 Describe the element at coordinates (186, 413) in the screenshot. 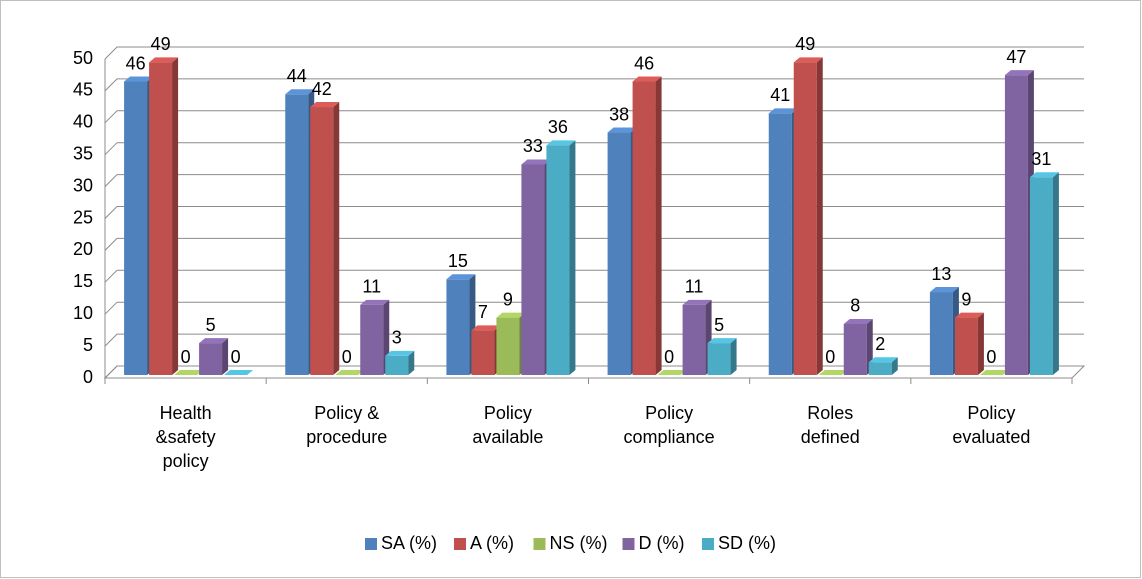

I see `x-tick-line: Health` at that location.